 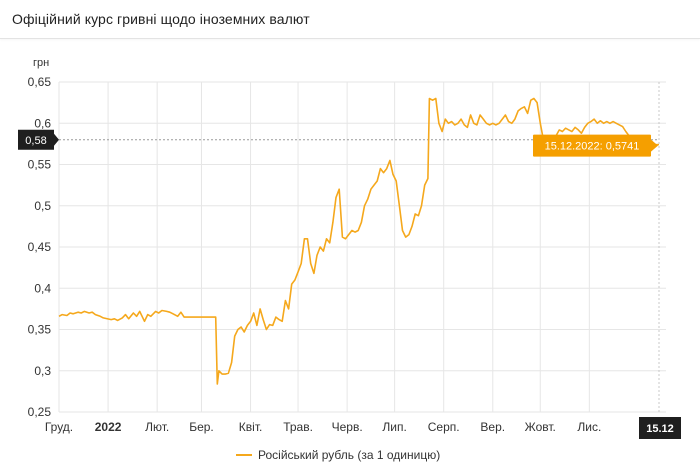 I want to click on y-tick-label: 0,65, so click(x=40, y=82).